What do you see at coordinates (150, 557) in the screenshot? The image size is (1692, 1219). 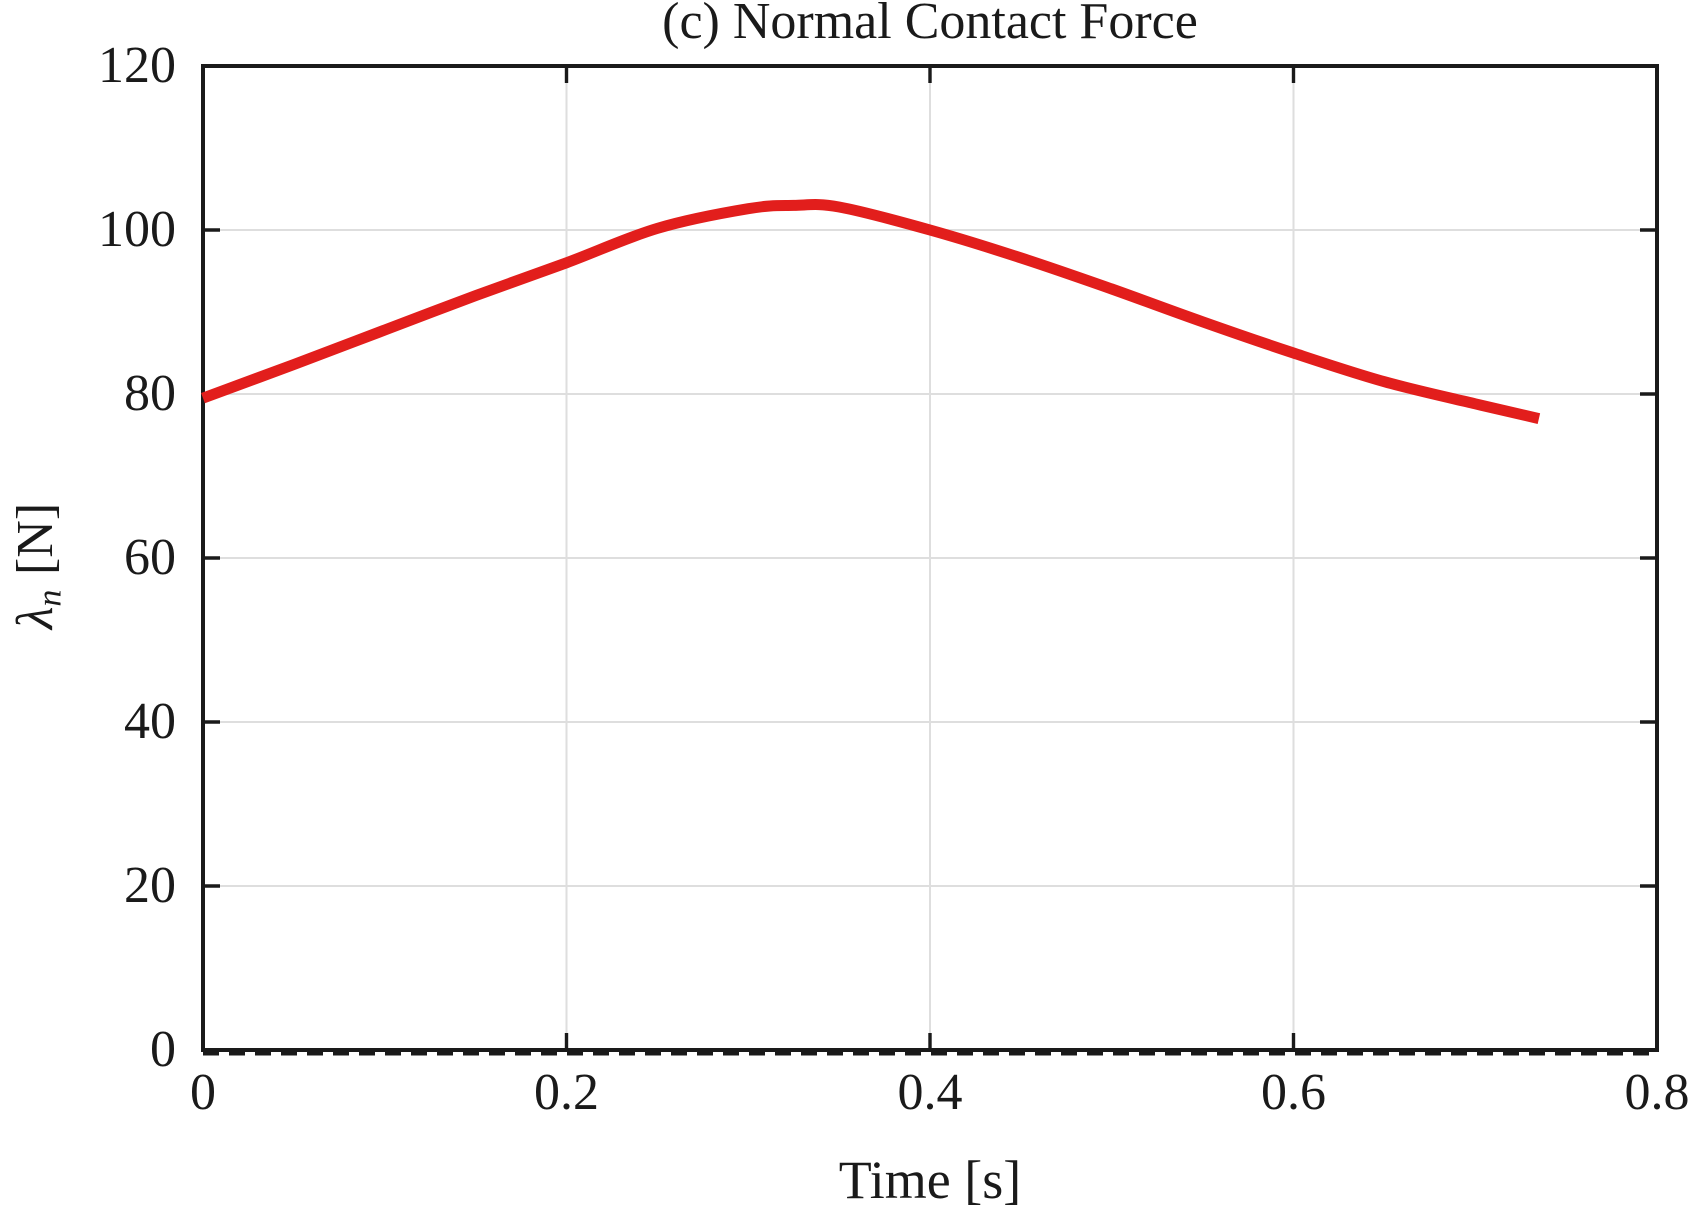 I see `y-tick-label: 60` at bounding box center [150, 557].